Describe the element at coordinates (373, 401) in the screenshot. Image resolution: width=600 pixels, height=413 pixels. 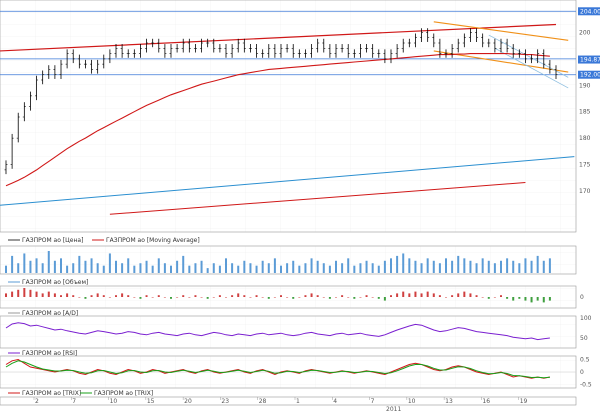
I see `x-tick-label: 7` at that location.